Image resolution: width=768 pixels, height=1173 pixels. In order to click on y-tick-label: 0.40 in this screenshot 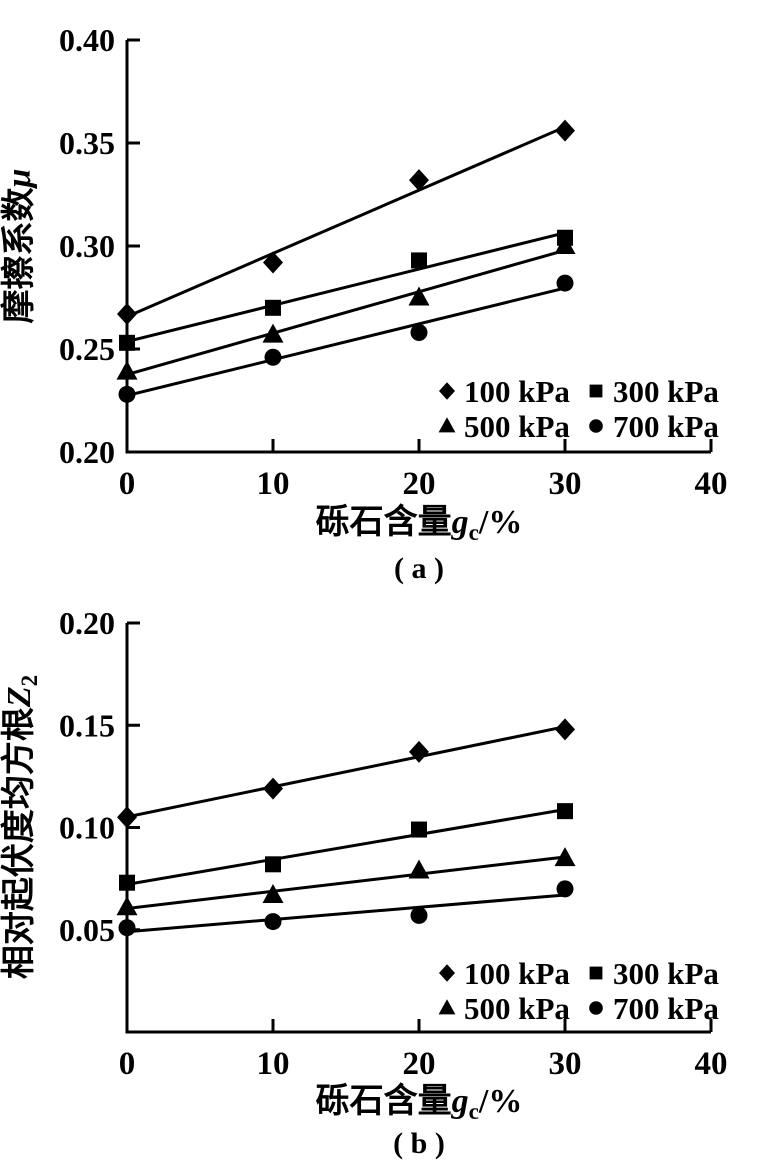, I will do `click(87, 40)`.